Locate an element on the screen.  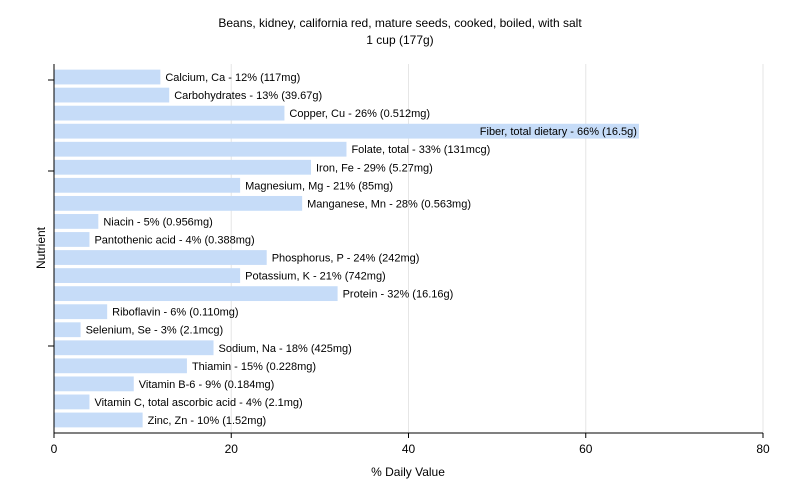
bar-data-label: Calcium, Ca - 12% (117mg) is located at coordinates (232, 78).